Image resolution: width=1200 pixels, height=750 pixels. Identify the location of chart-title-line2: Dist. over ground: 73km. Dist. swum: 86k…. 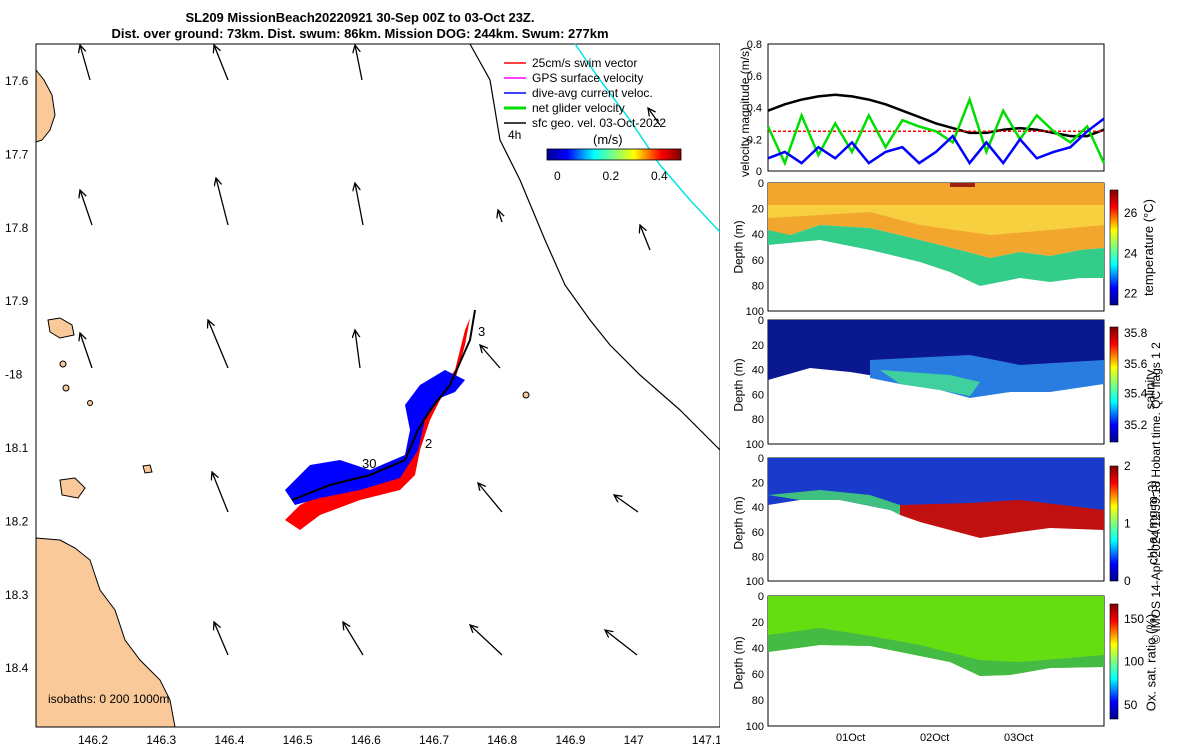
(360, 33).